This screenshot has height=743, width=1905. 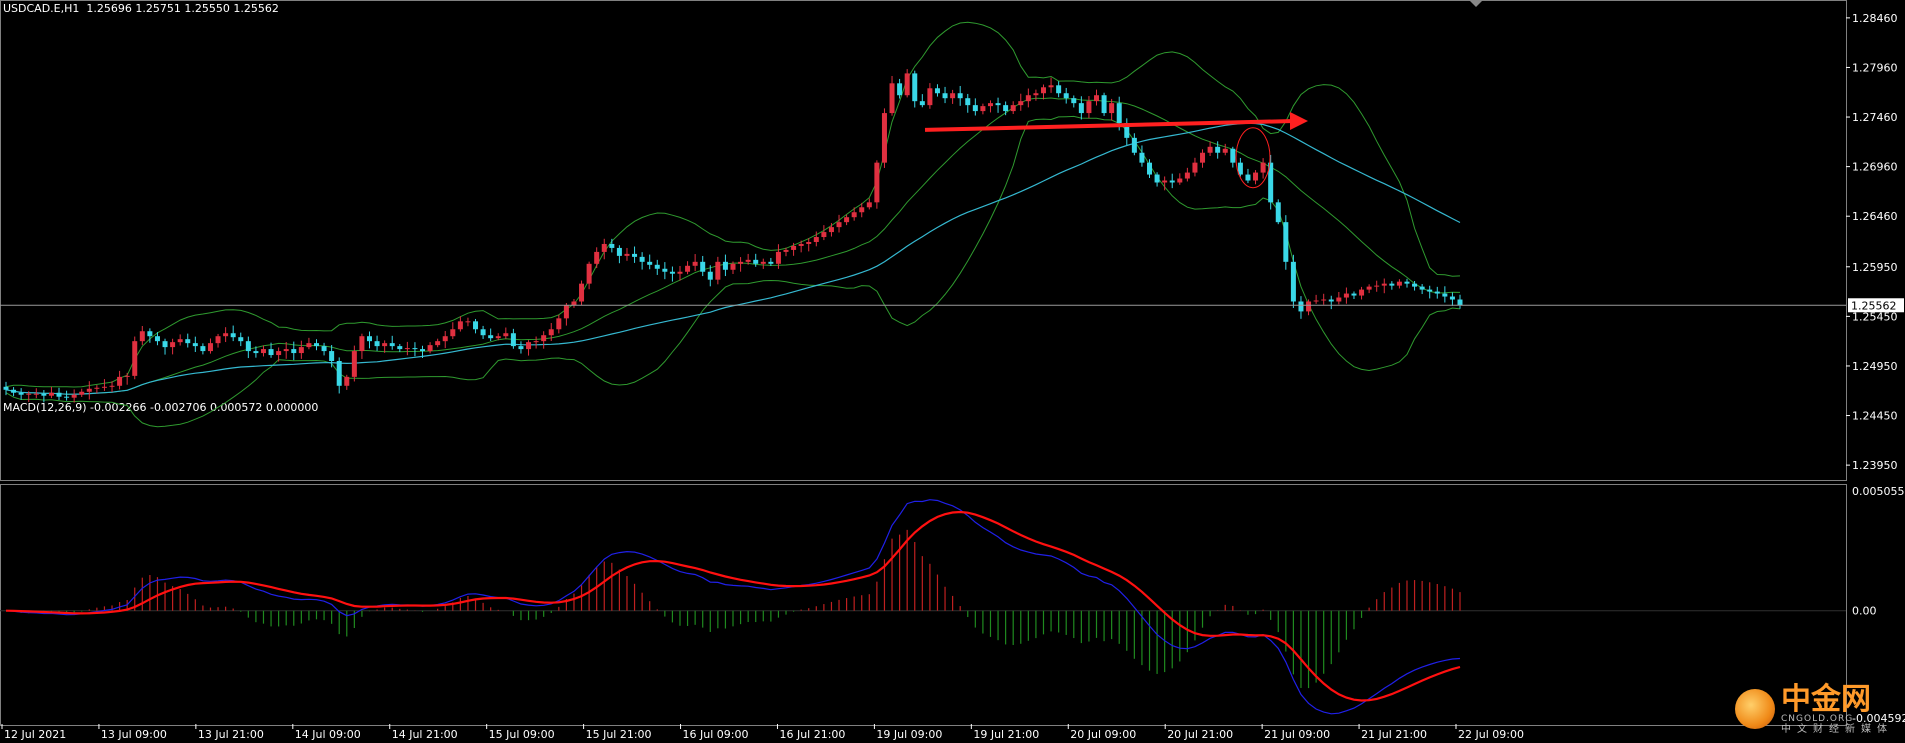 I want to click on annotation-arrow-head, so click(x=1299, y=121).